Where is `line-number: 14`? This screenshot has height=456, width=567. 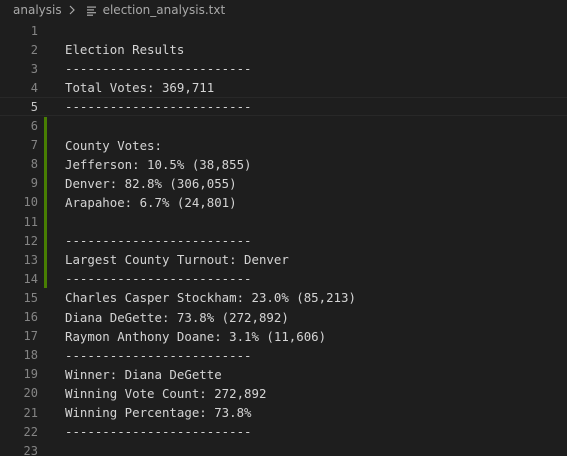 line-number: 14 is located at coordinates (30, 278).